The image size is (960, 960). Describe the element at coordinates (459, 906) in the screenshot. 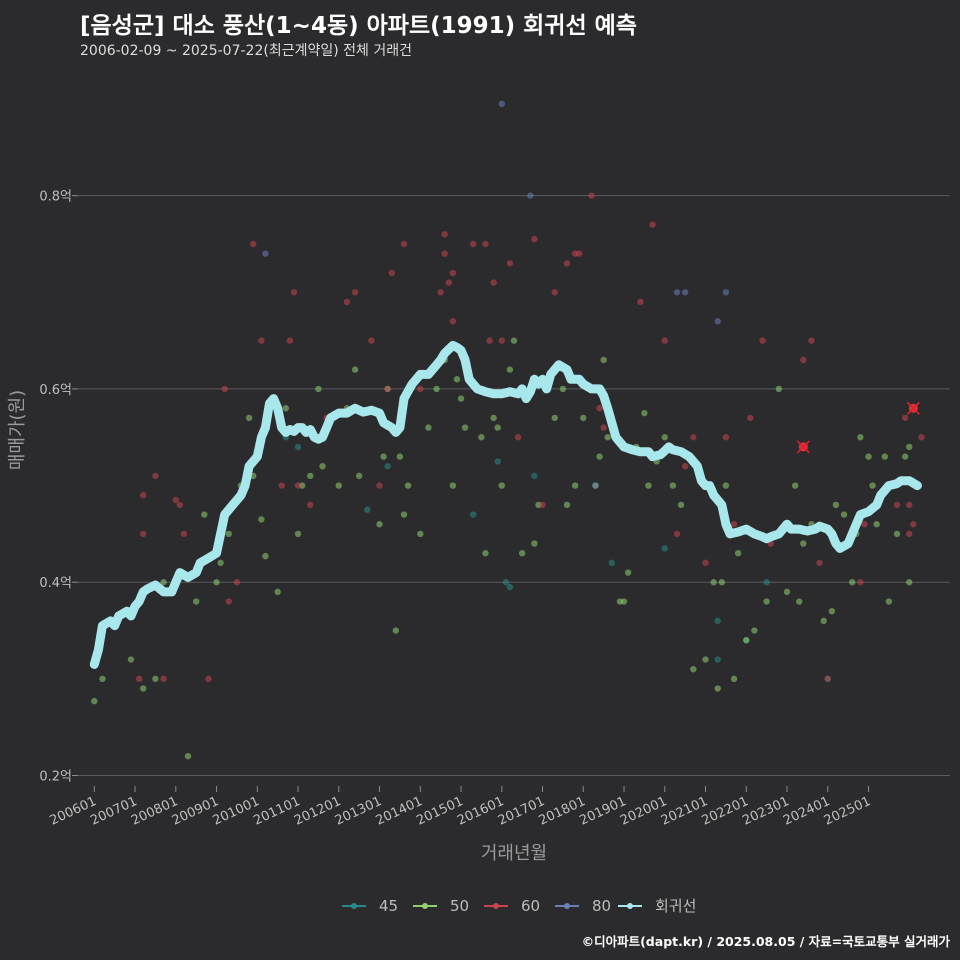

I see `legend-label: 50` at that location.